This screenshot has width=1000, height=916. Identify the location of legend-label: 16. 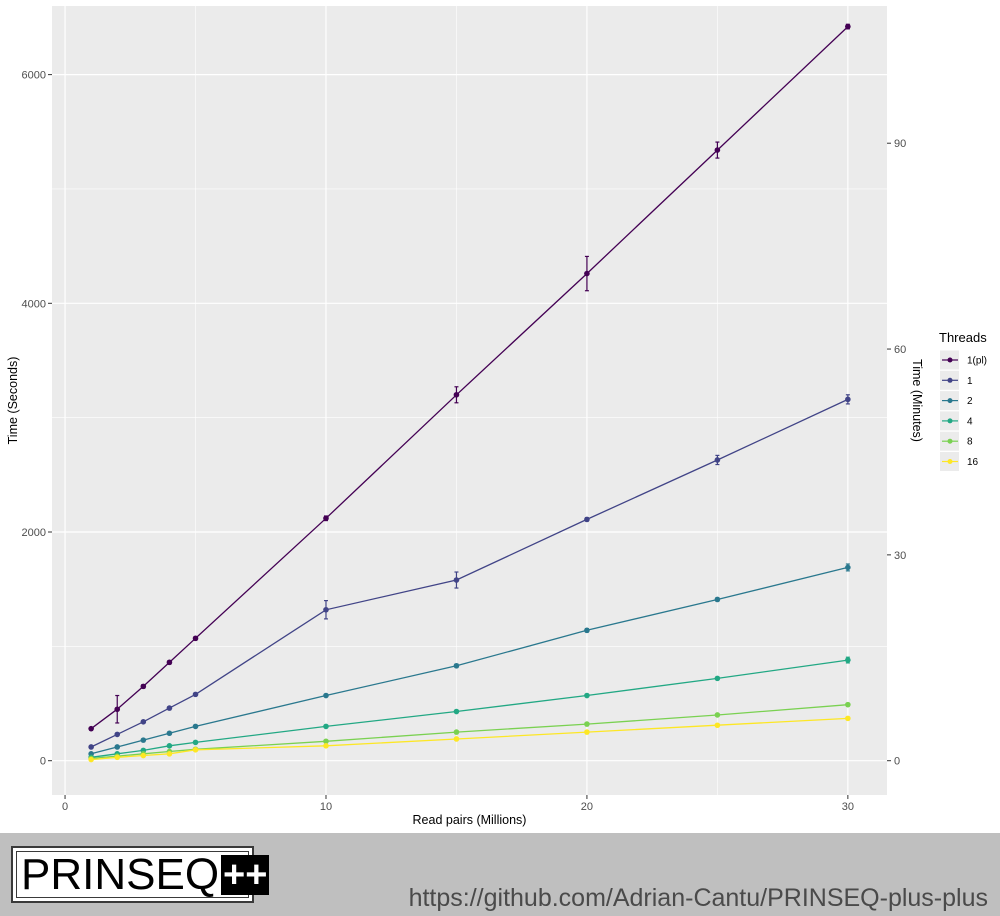
(973, 462).